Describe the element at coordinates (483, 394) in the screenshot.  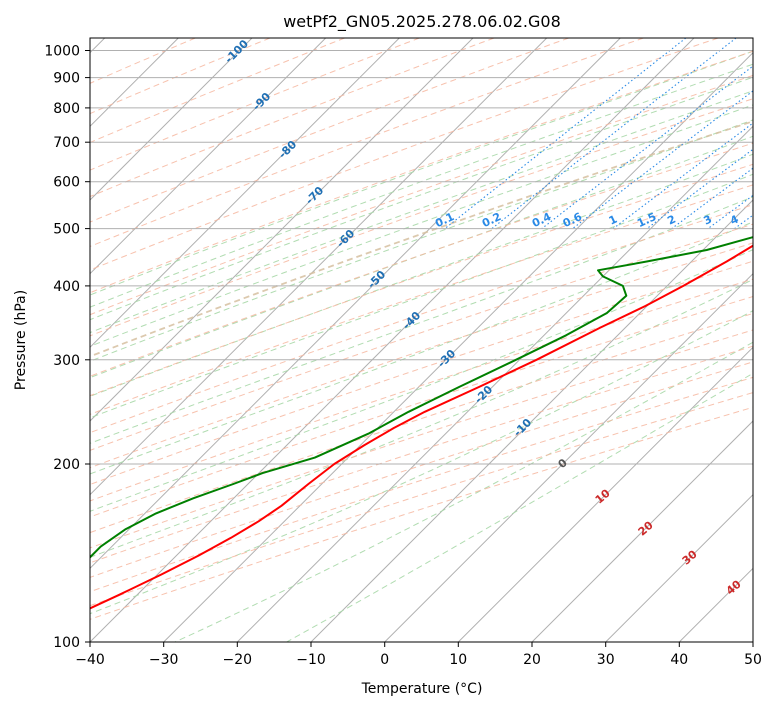
I see `dry-adiabat-label: -20` at that location.